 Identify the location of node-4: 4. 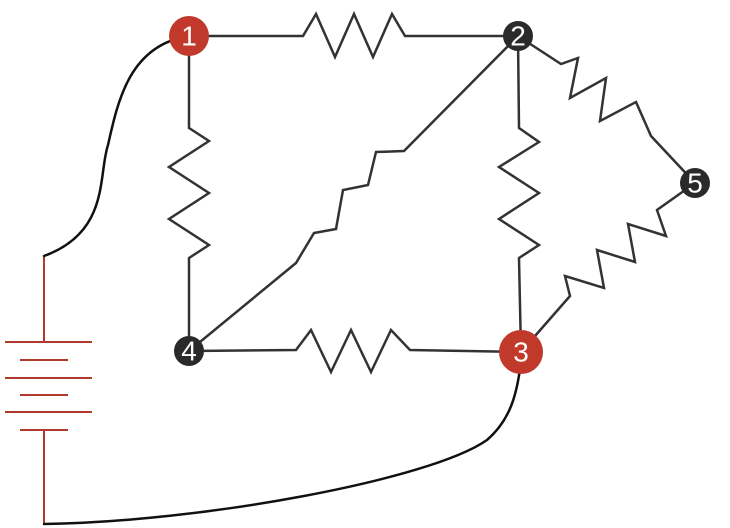
(189, 351).